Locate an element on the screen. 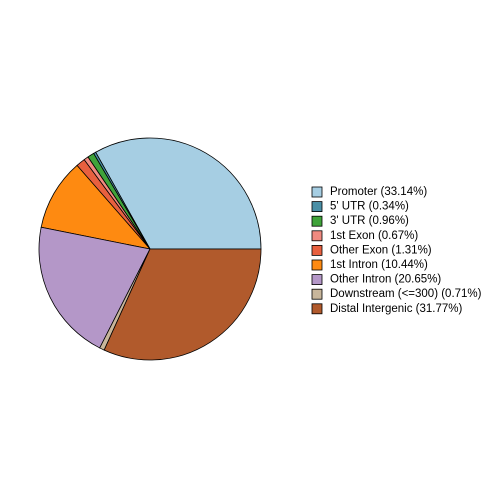 The height and width of the screenshot is (500, 500). legend-label: Promoter (33.14%) is located at coordinates (378, 192).